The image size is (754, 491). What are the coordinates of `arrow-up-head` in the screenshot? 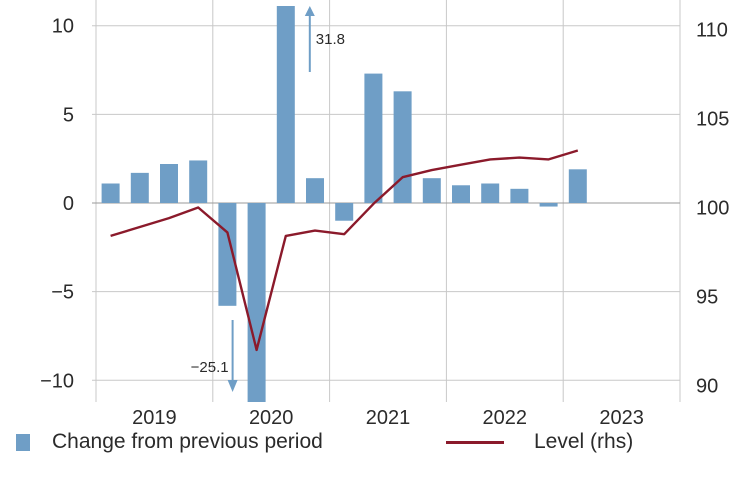 It's located at (310, 11).